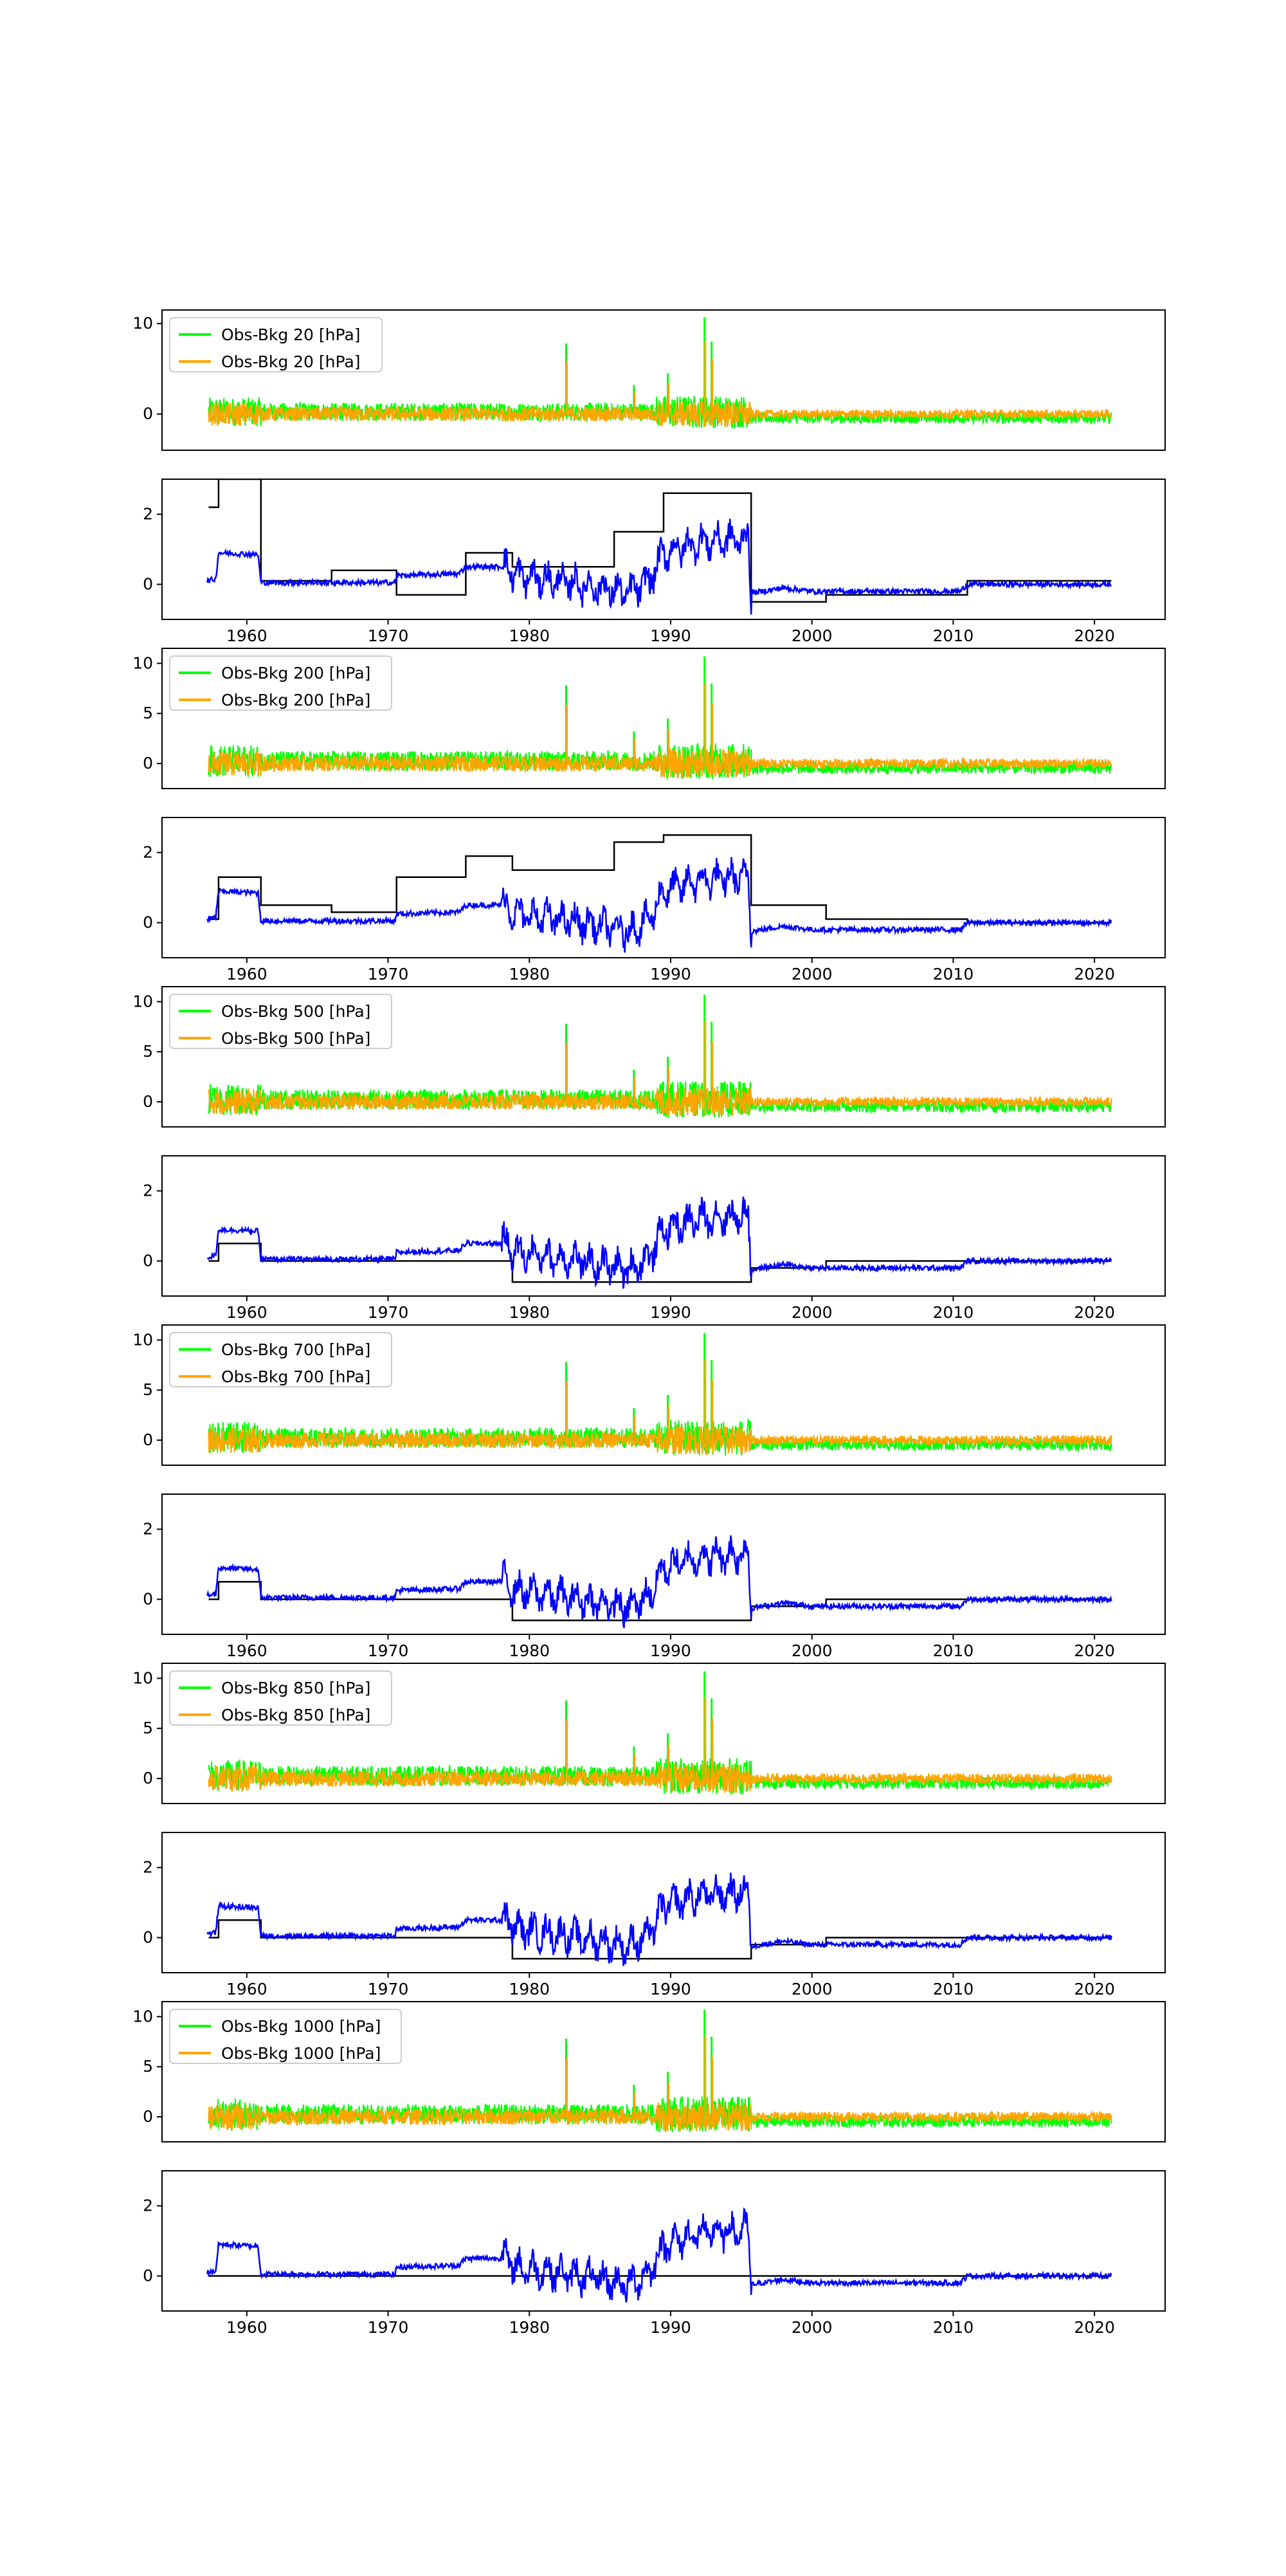 The width and height of the screenshot is (1286, 2576). I want to click on panel-5: 0 5 10 Obs-Bkg 500 [hPa] Obs-Bkg 500 [hPa], so click(649, 1057).